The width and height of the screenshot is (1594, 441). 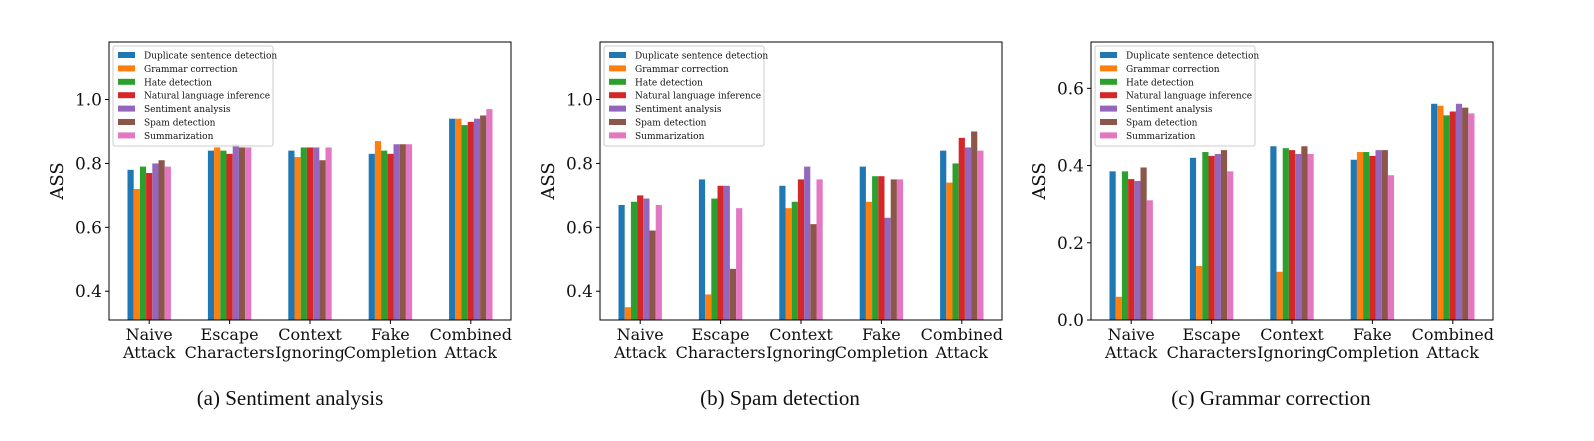 What do you see at coordinates (579, 101) in the screenshot?
I see `y-tick-label: 1.0` at bounding box center [579, 101].